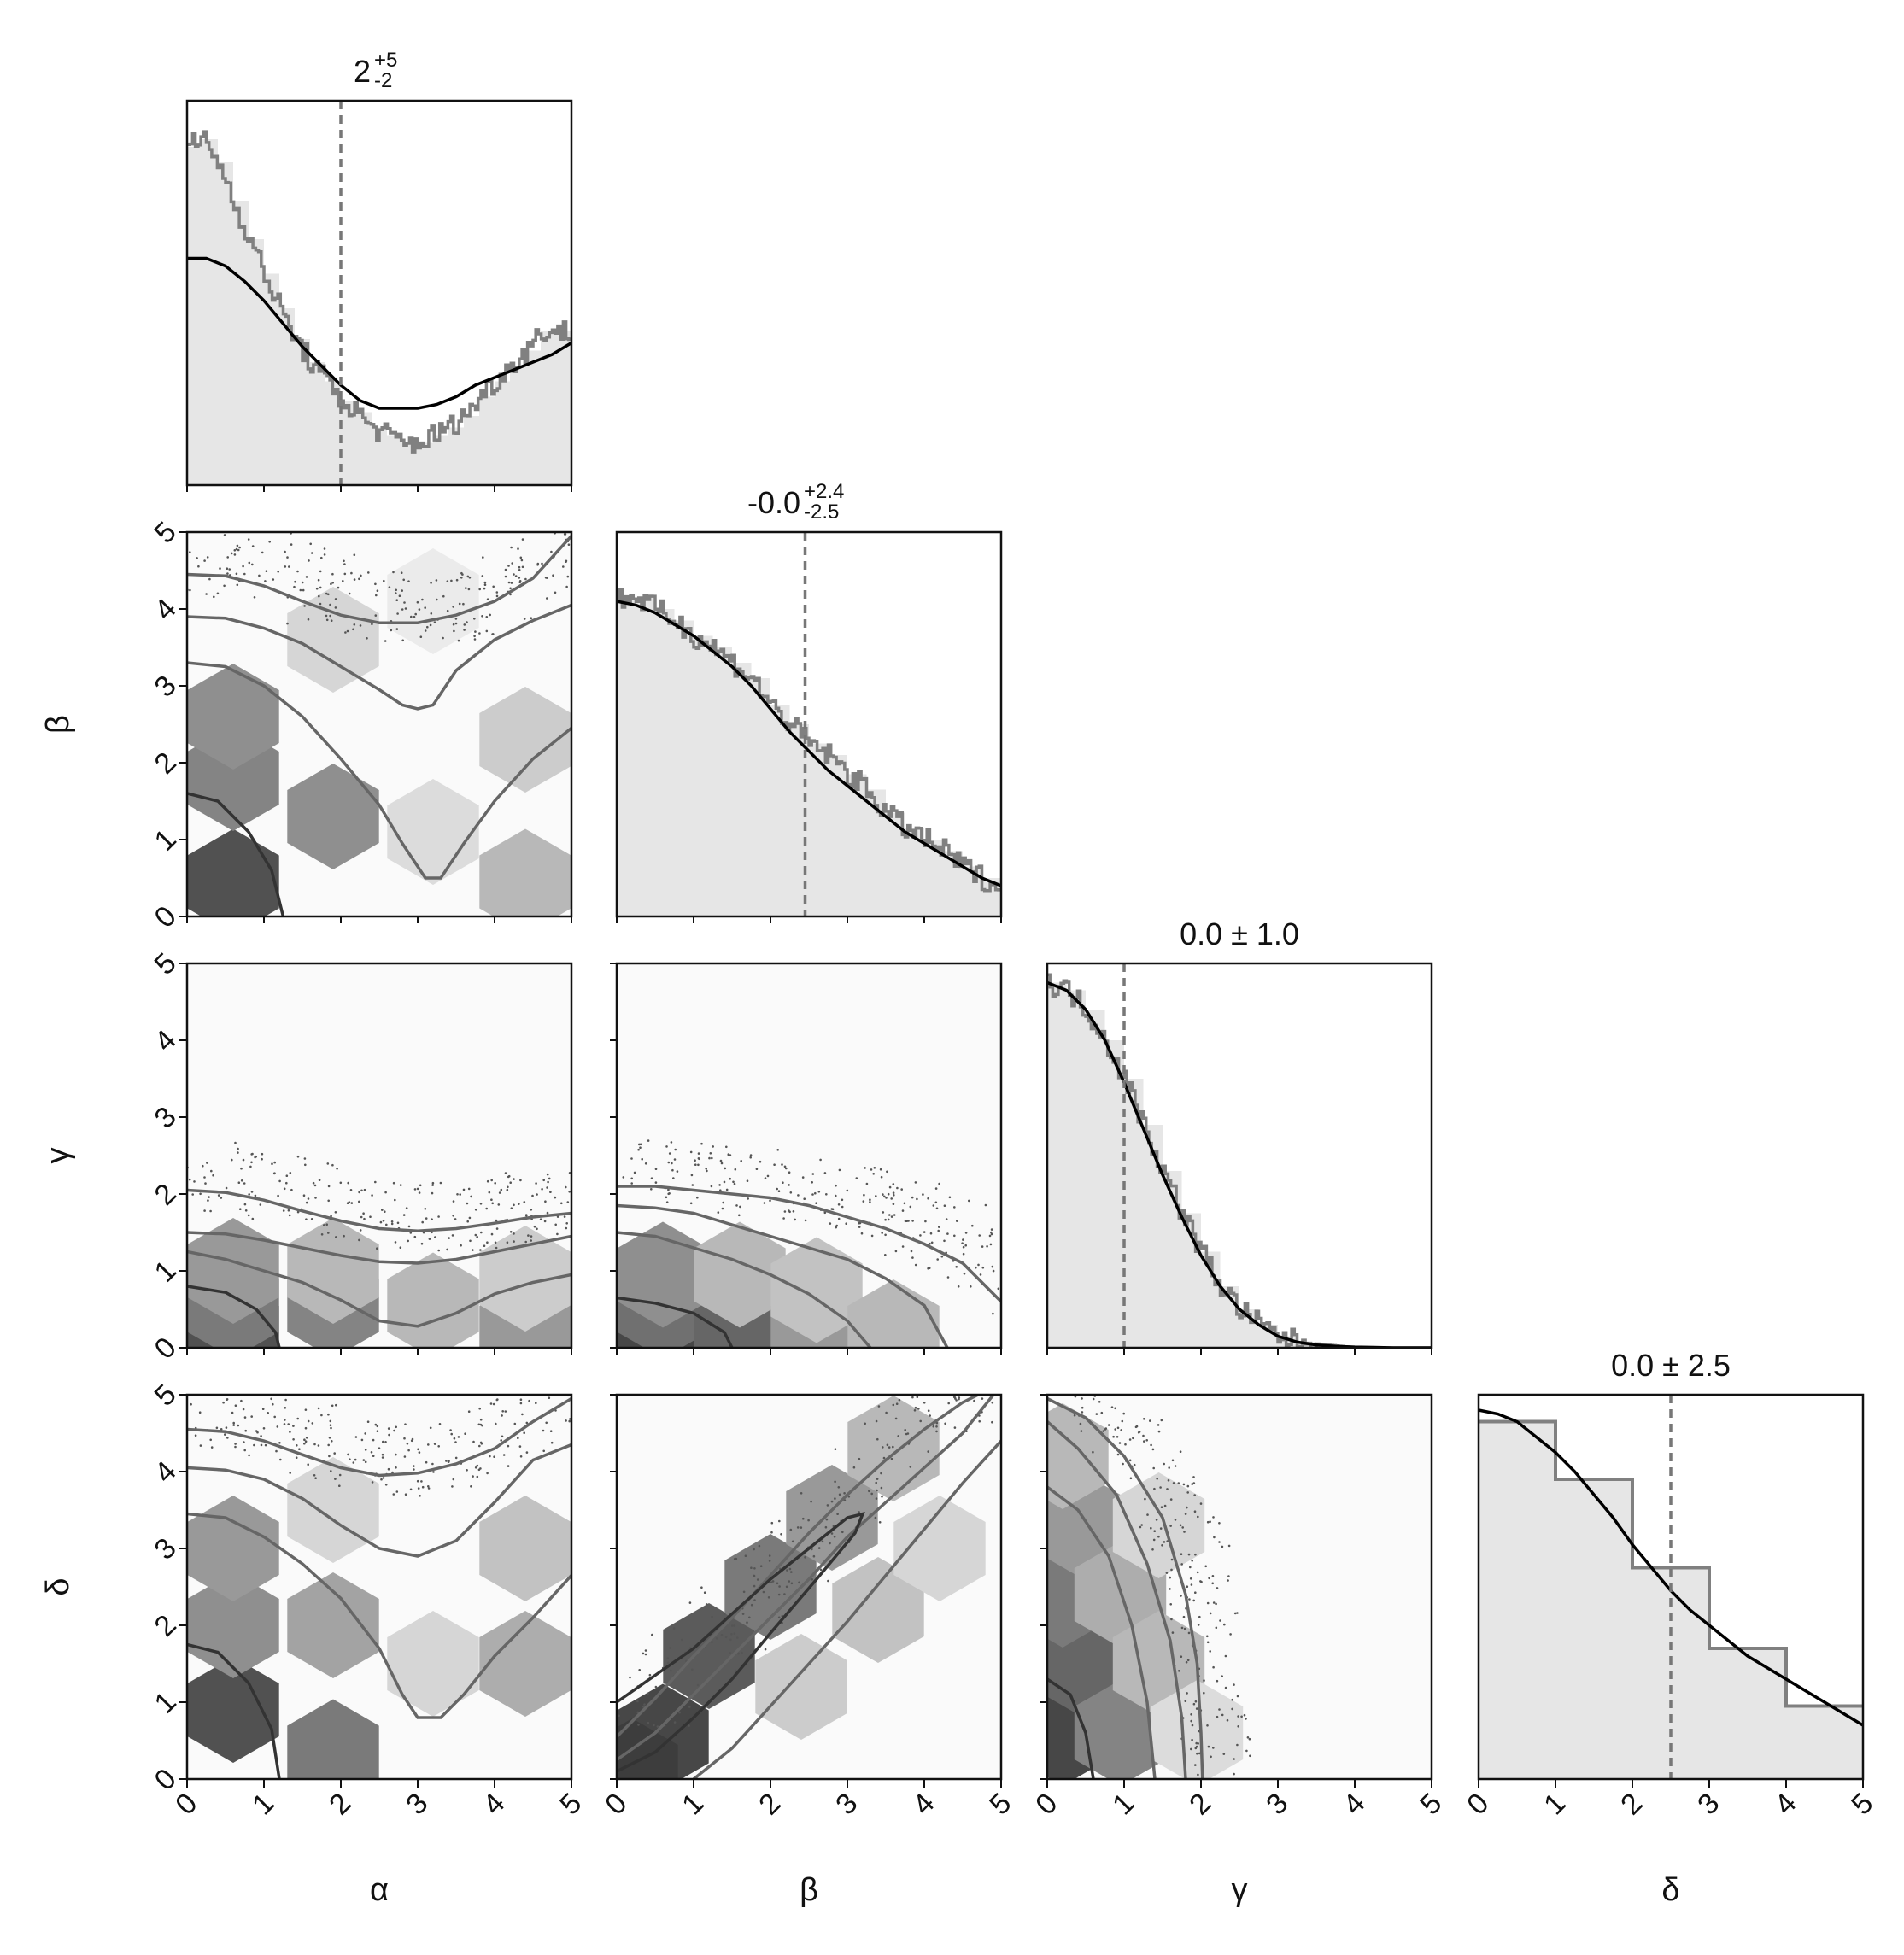 Image resolution: width=1904 pixels, height=1955 pixels. What do you see at coordinates (417, 1804) in the screenshot?
I see `x-tick-label: 3` at bounding box center [417, 1804].